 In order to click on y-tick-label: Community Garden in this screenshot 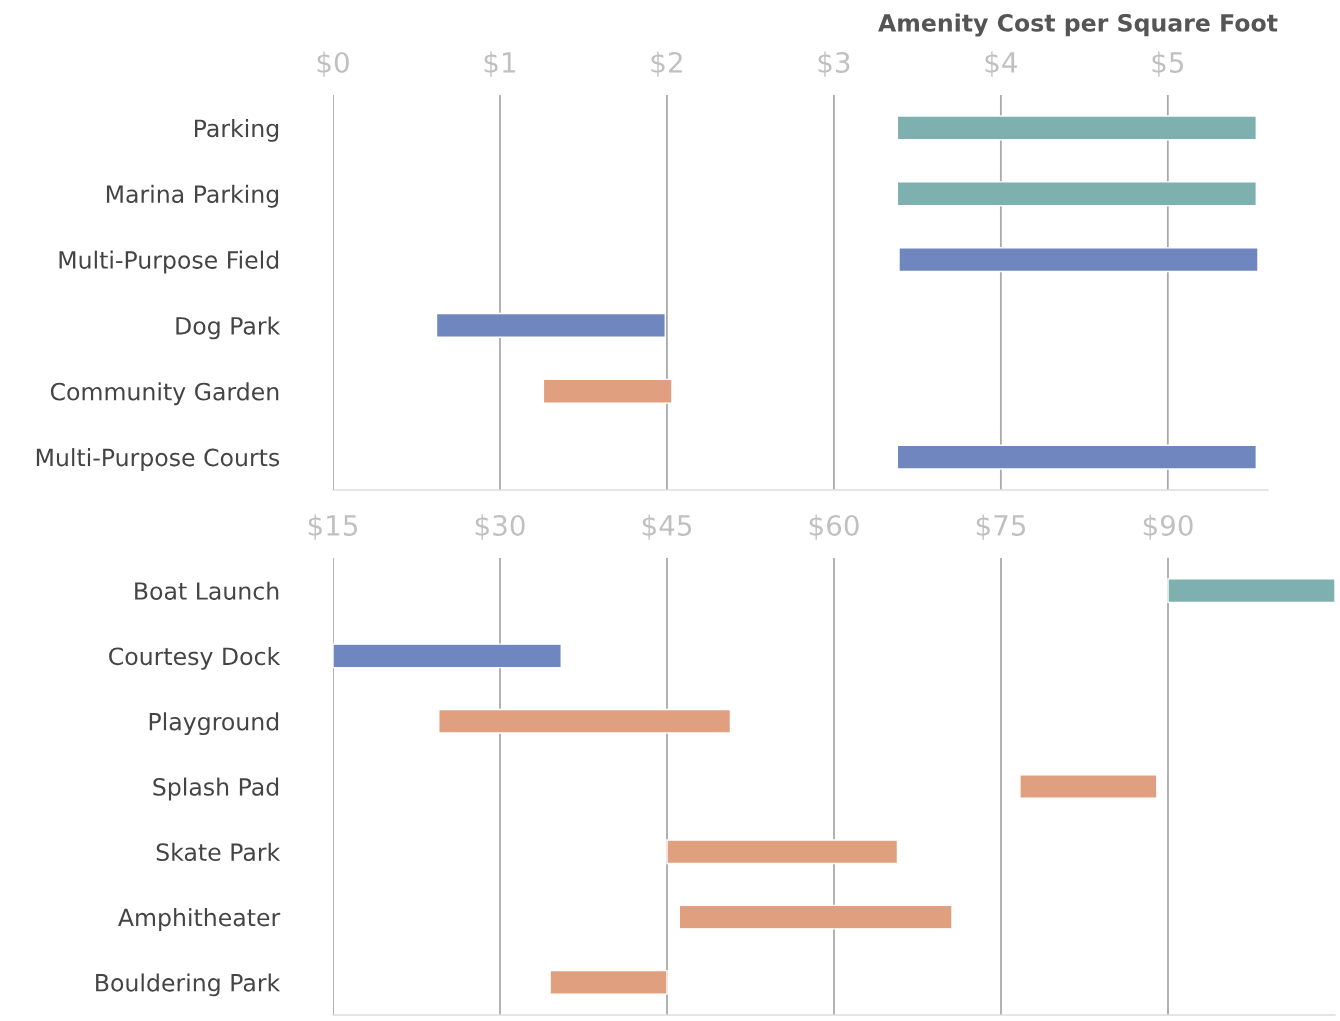, I will do `click(164, 394)`.